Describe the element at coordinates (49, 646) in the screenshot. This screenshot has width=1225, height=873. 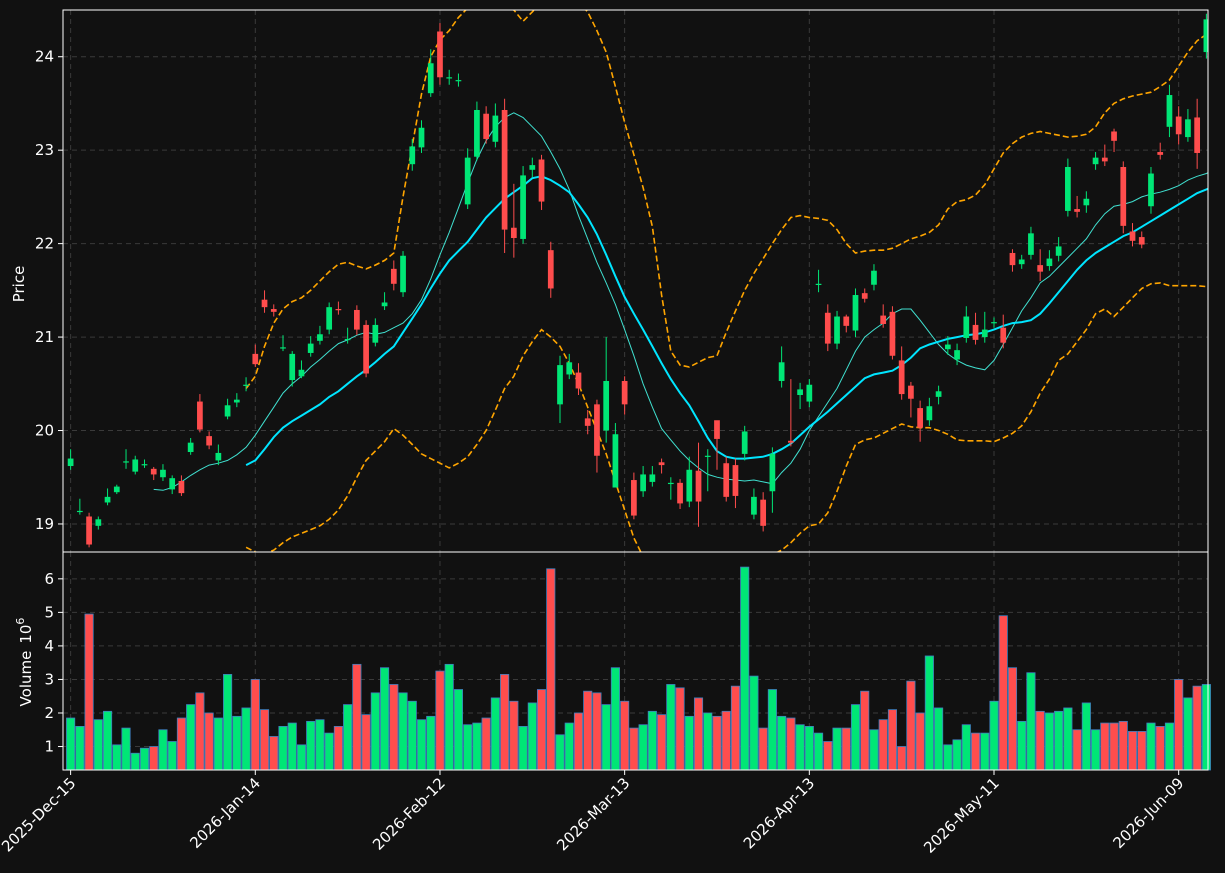
I see `volume-ytick-label: 4` at that location.